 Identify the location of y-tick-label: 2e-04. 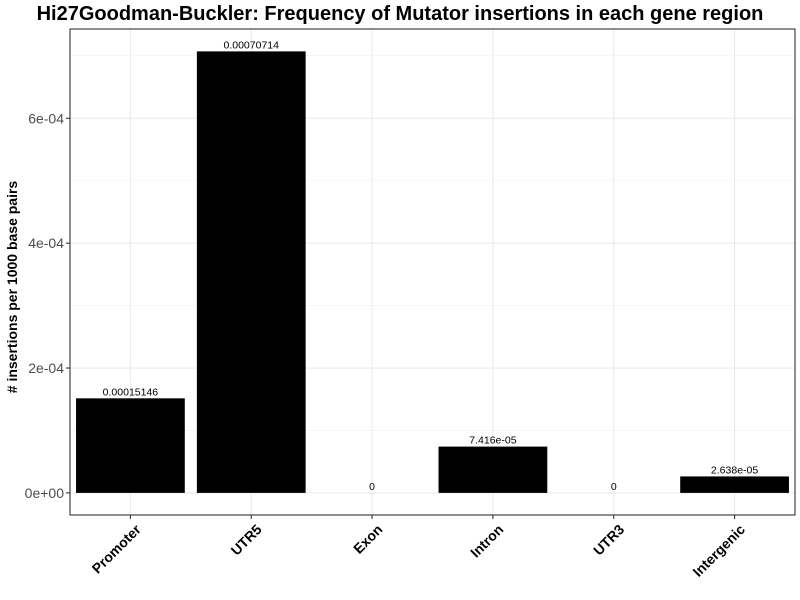
(46, 368).